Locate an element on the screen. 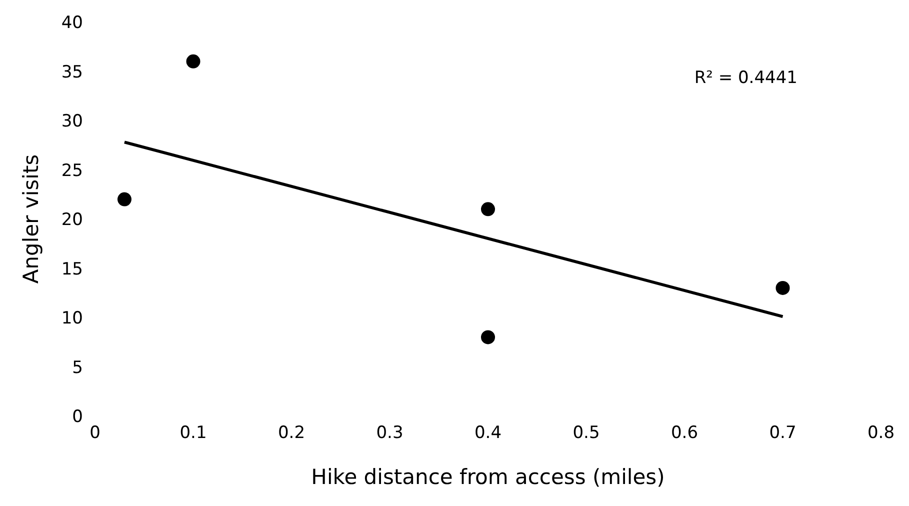 The width and height of the screenshot is (909, 506). y-tick-label: 20 is located at coordinates (72, 220).